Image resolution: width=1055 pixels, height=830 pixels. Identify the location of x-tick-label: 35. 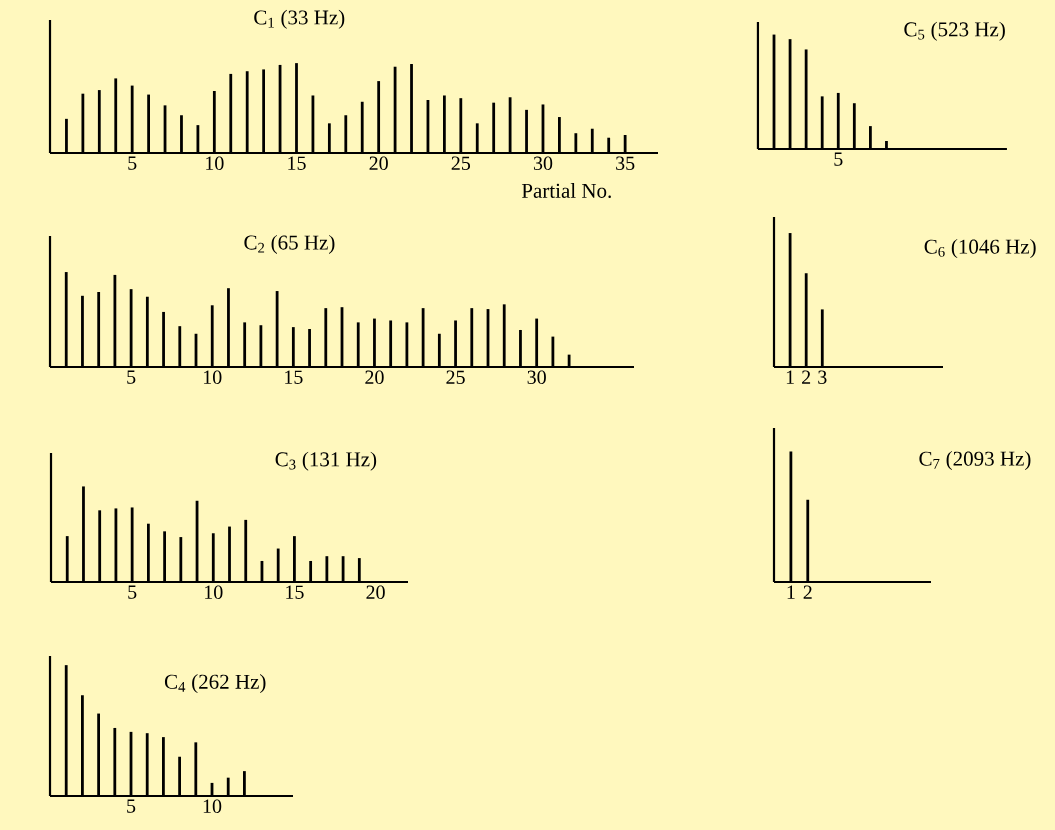
(625, 163).